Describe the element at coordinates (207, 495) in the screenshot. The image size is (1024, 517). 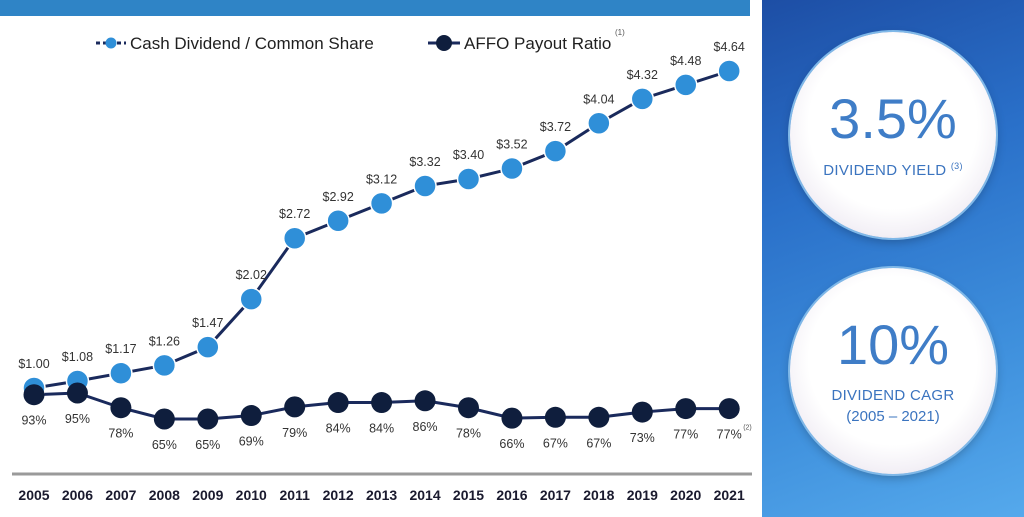
I see `x-tick-label: 2009` at that location.